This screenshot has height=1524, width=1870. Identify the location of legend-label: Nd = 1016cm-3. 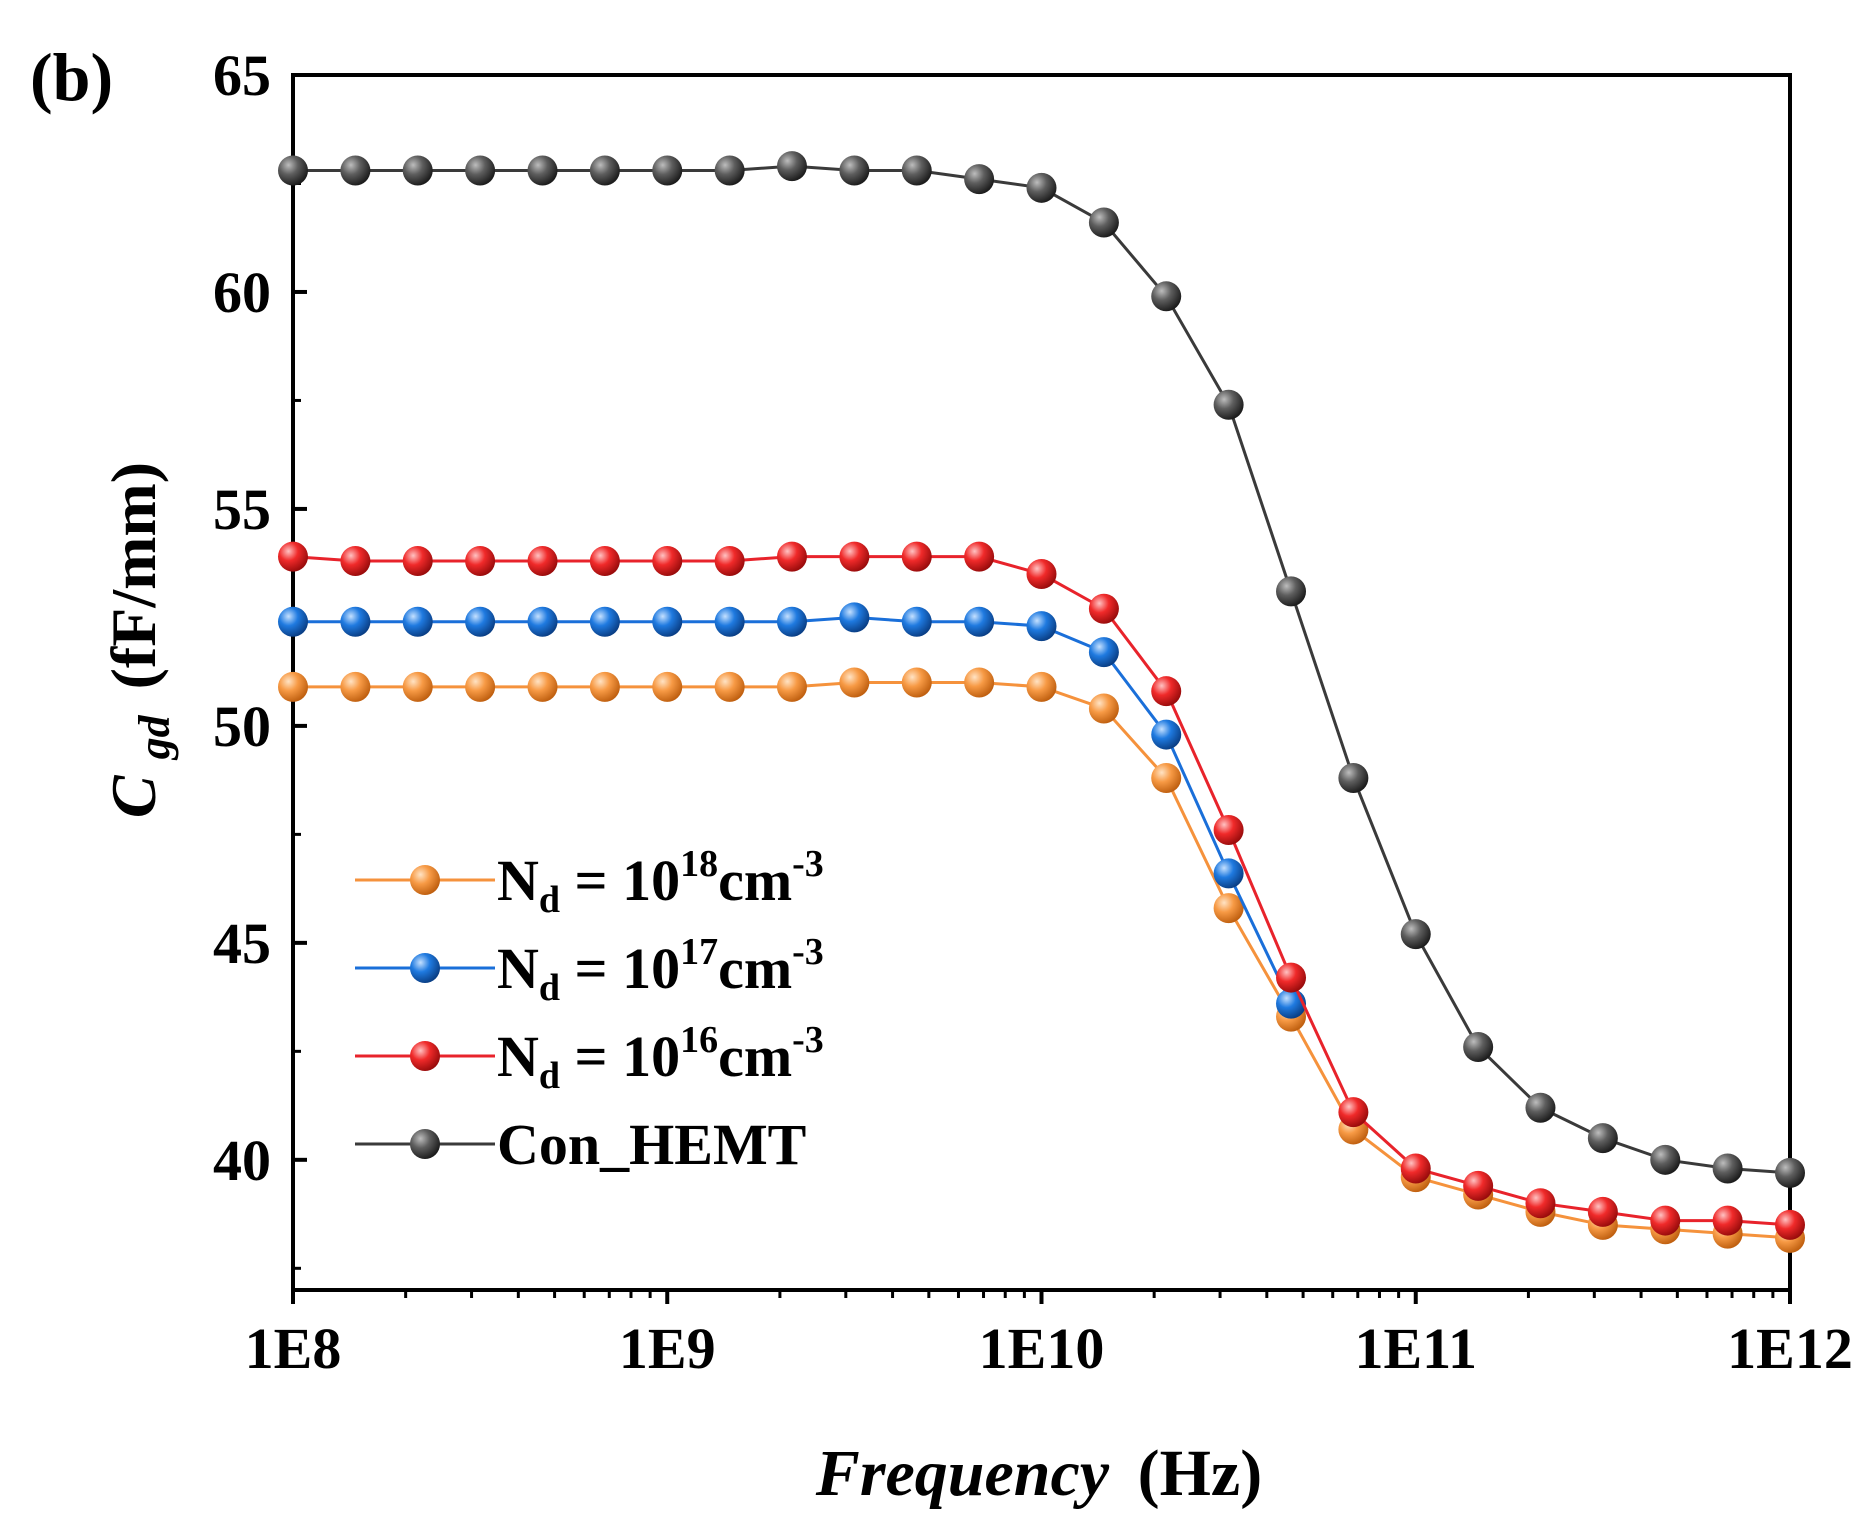
(660, 1058).